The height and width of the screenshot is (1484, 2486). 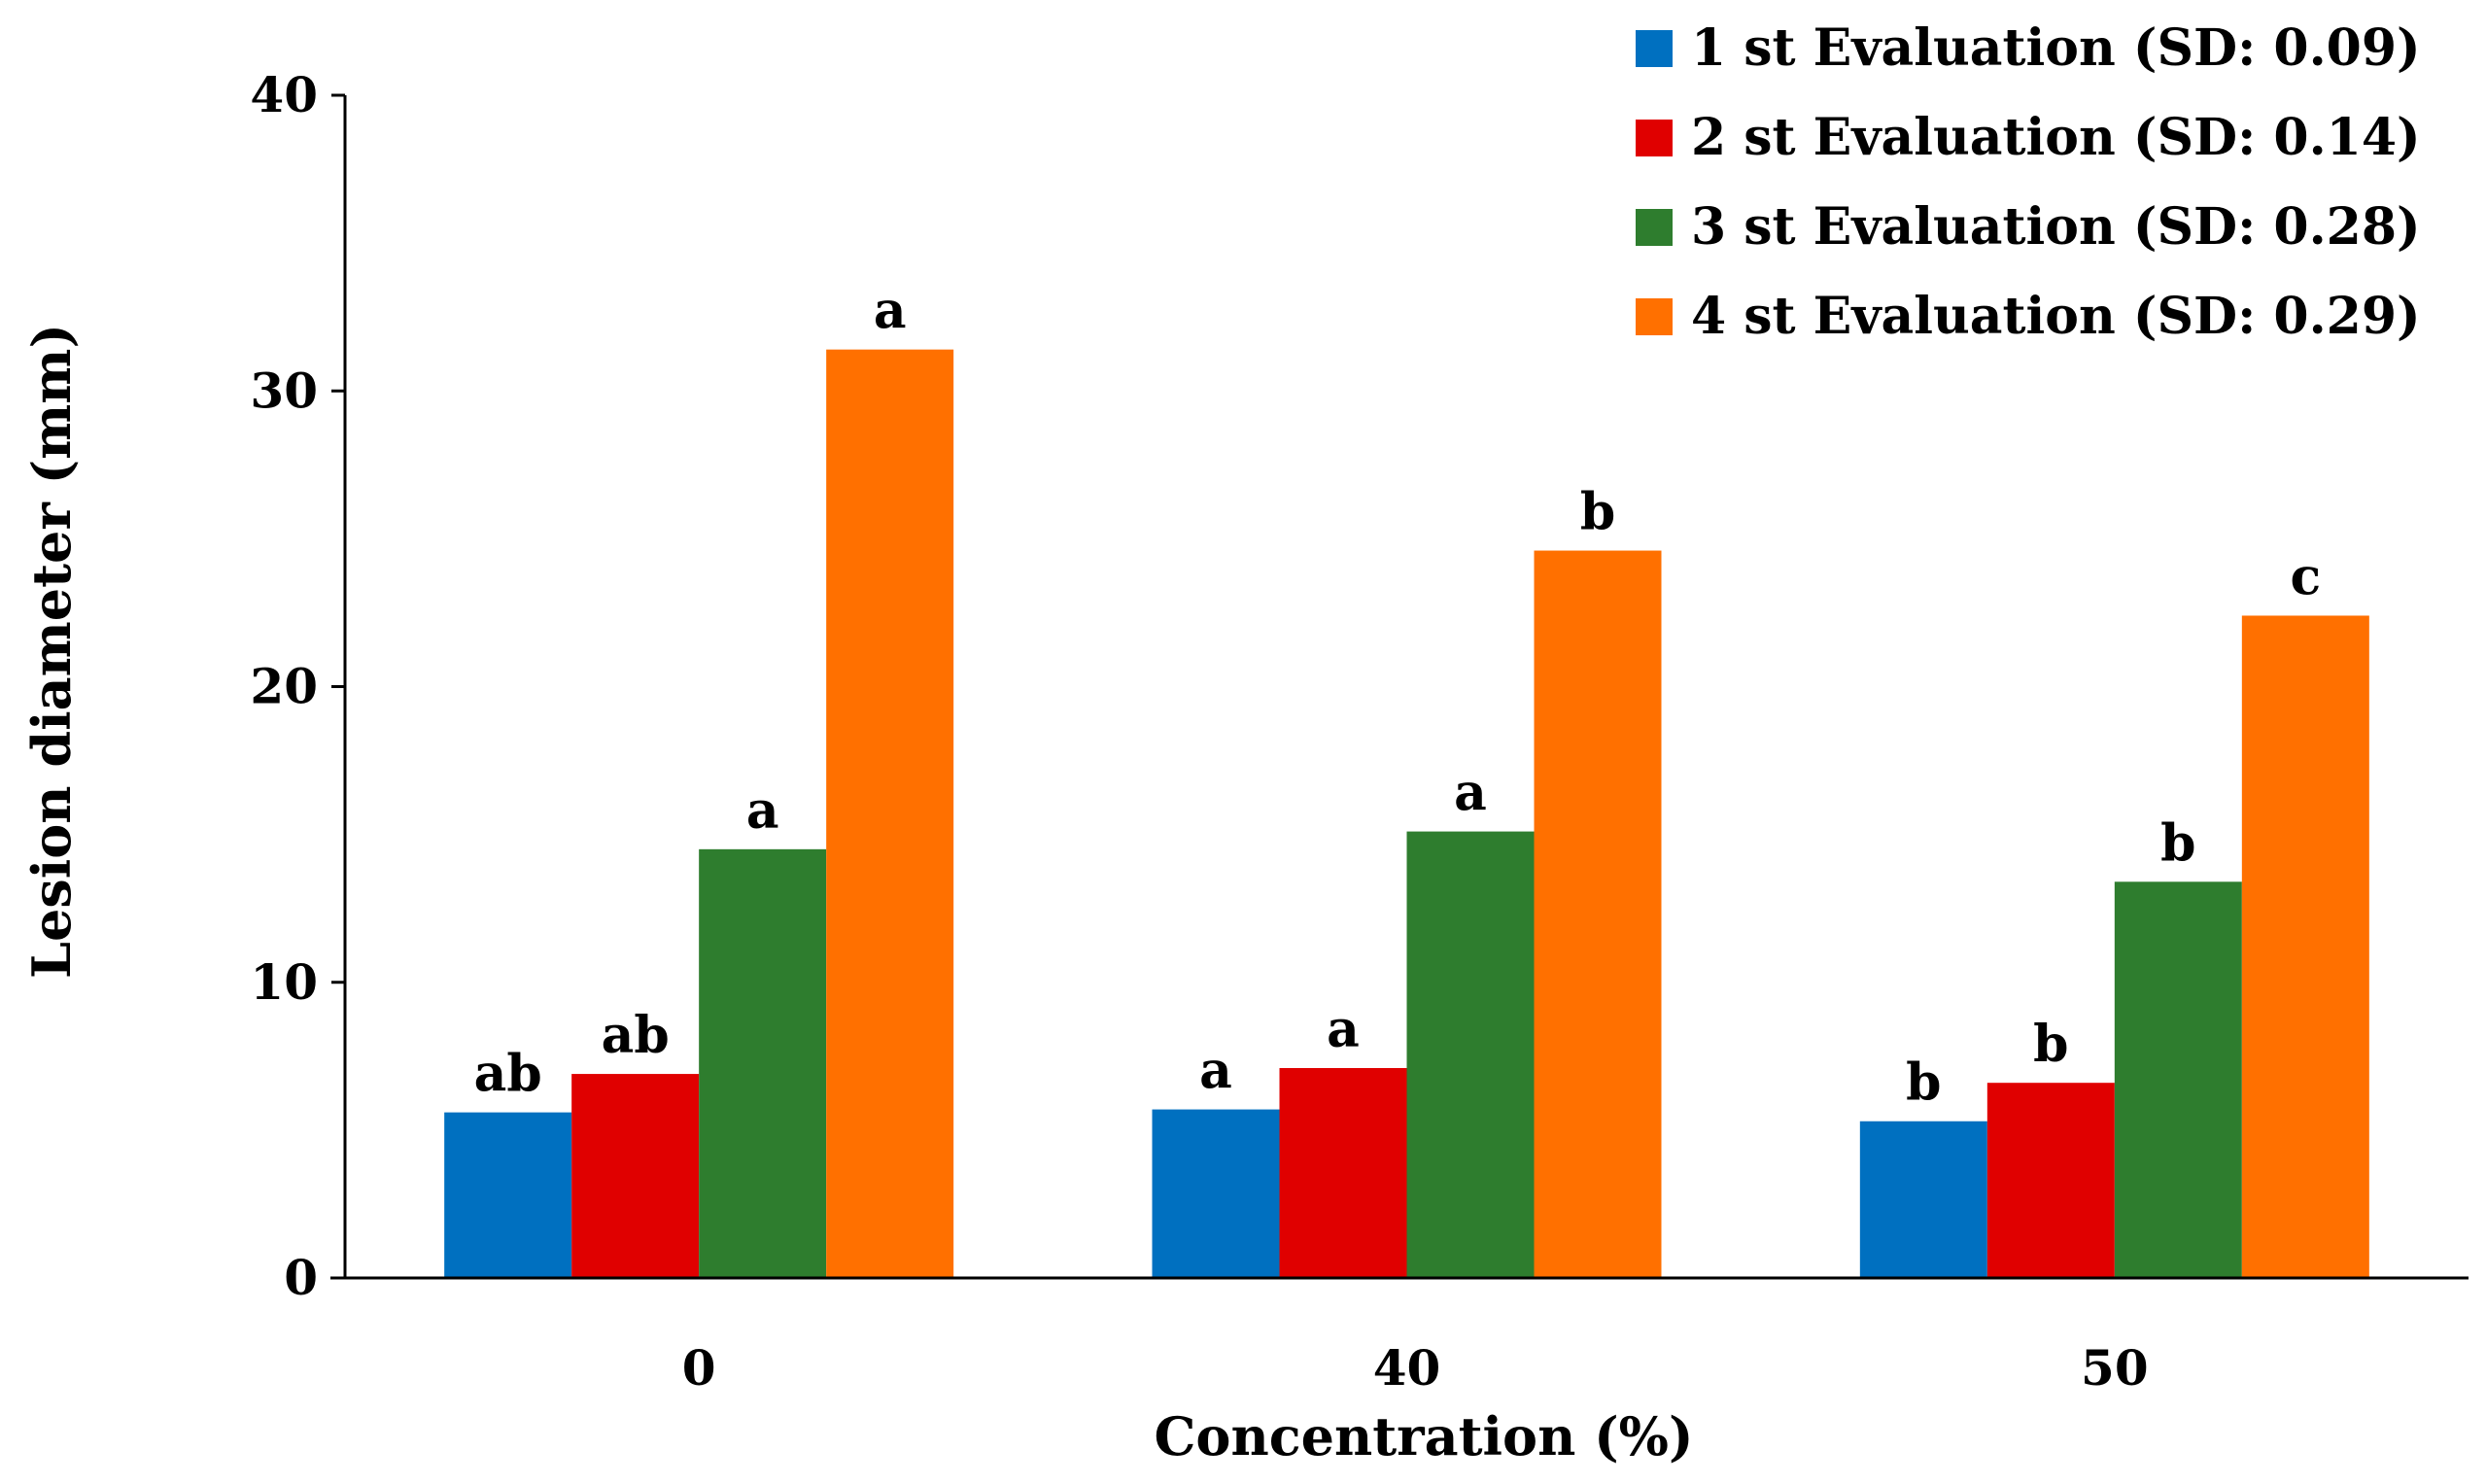 What do you see at coordinates (2056, 227) in the screenshot?
I see `legend-label-3: 3 st Evaluation (SD: 0.28)` at bounding box center [2056, 227].